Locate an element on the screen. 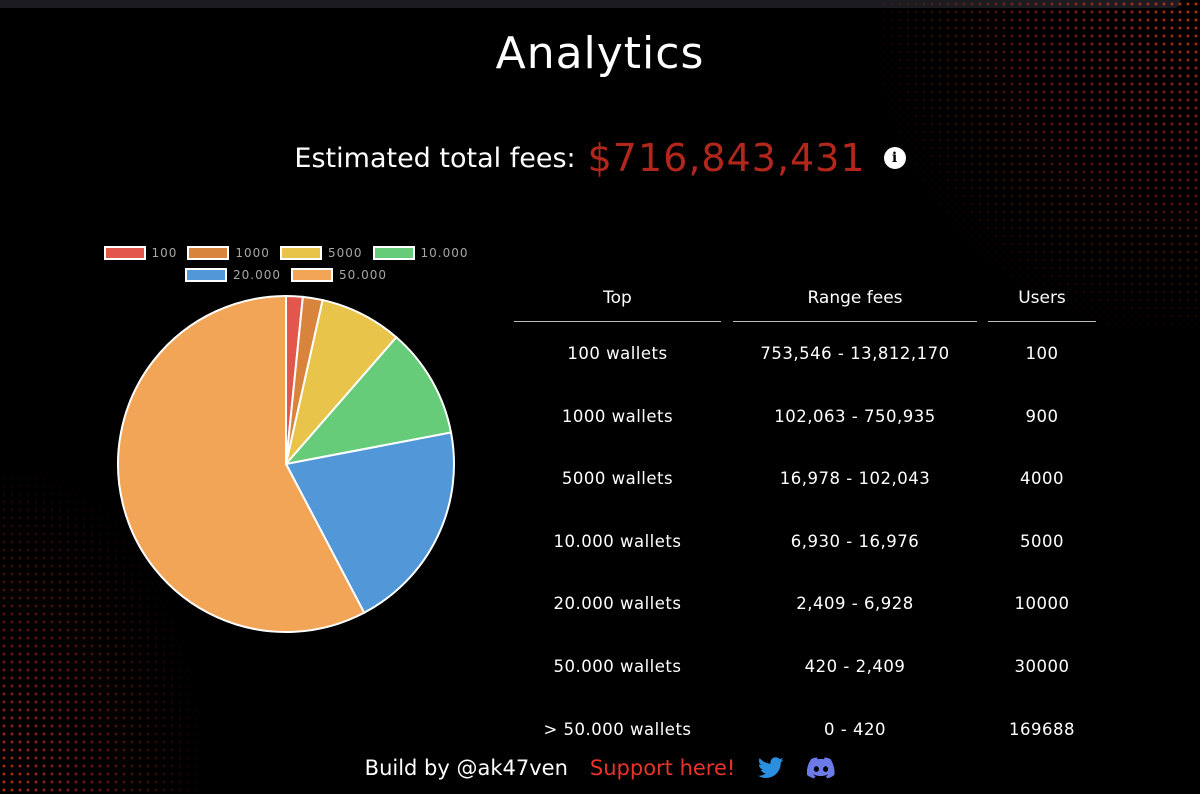  cell-users: 4000 is located at coordinates (1042, 479).